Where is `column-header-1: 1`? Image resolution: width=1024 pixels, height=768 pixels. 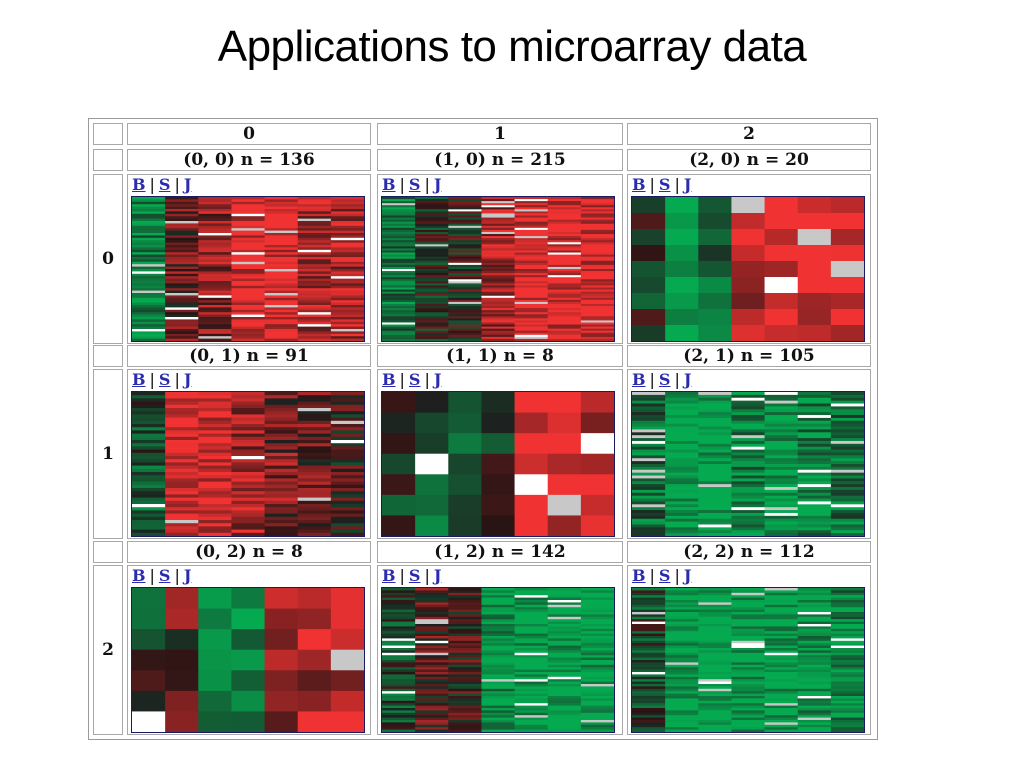
column-header-1: 1 is located at coordinates (500, 134).